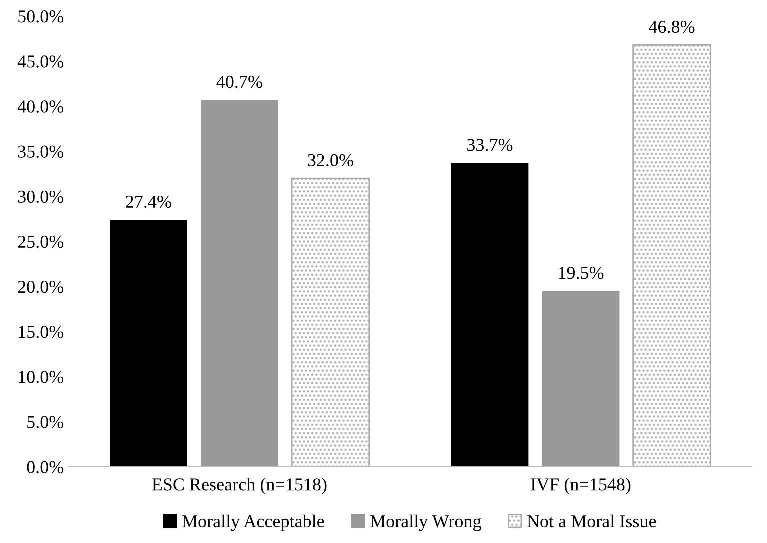  Describe the element at coordinates (41, 242) in the screenshot. I see `y-tick-label: 25.0%` at that location.